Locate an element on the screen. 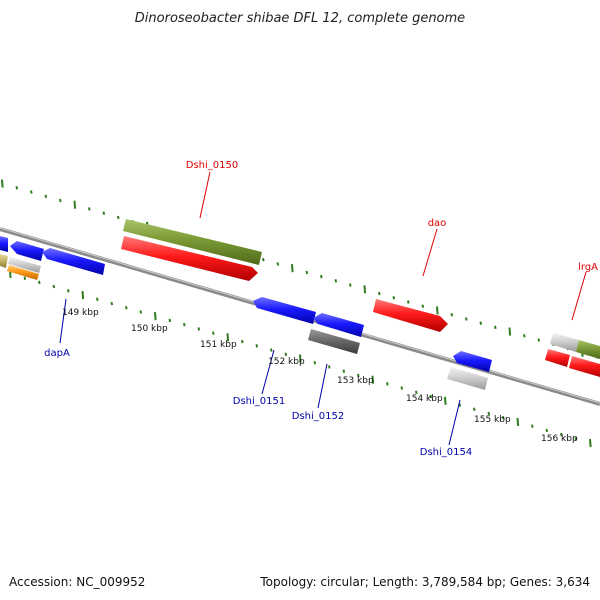 The image size is (600, 600). tick-label: 151 kbp is located at coordinates (218, 345).